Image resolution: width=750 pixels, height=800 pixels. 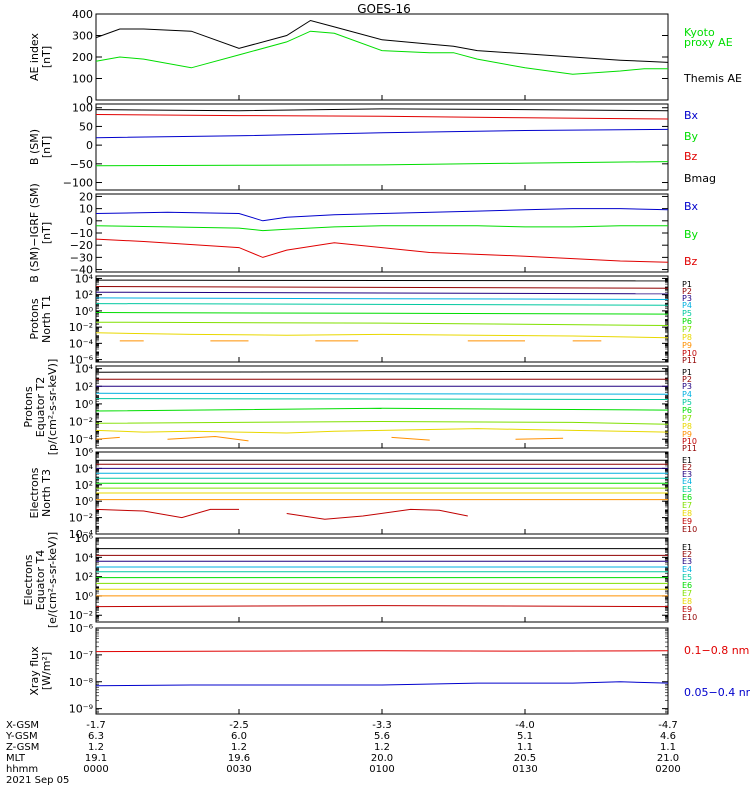 I want to click on legend-entry: Kyoto, so click(x=699, y=32).